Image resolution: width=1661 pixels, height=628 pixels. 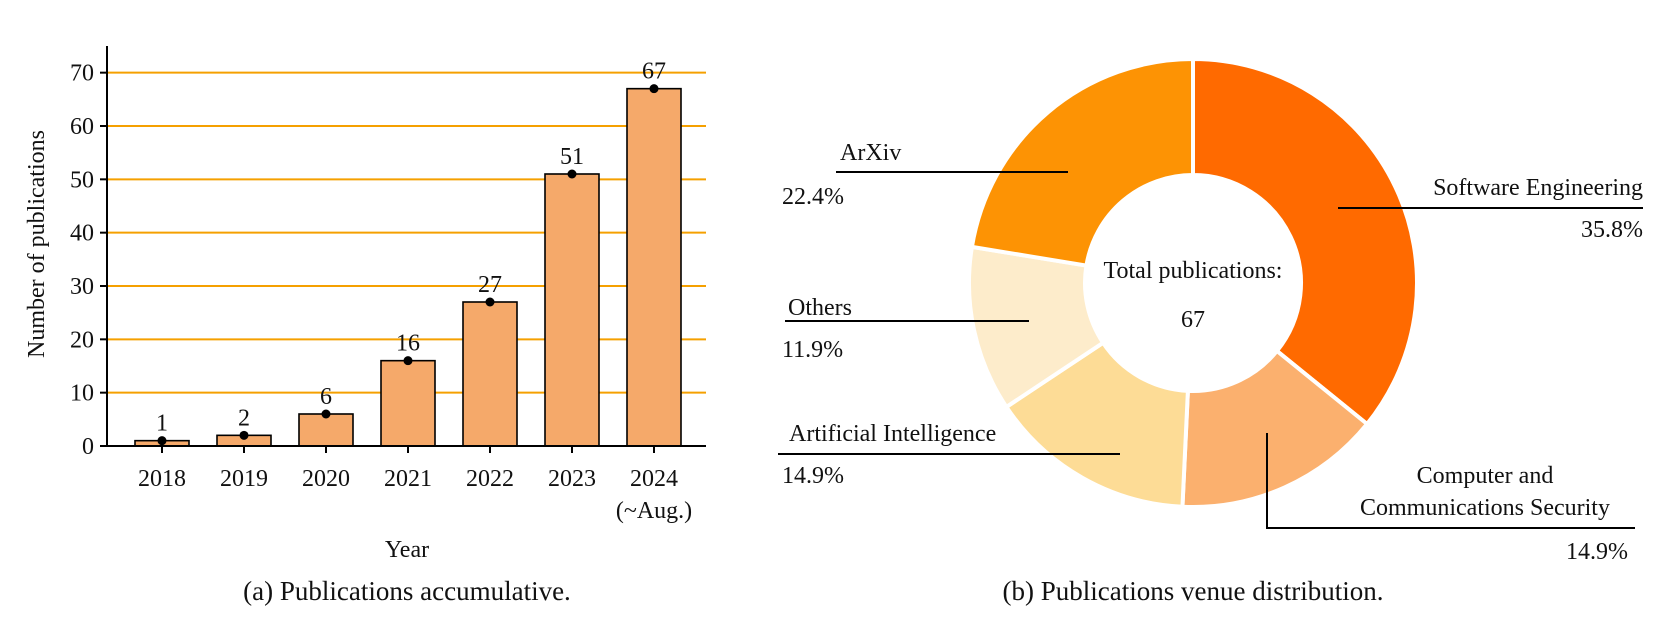 I want to click on x-ticks: 2018 2019 2020 2021 2022 2023 2024 (~Aug.), so click(x=415, y=485).